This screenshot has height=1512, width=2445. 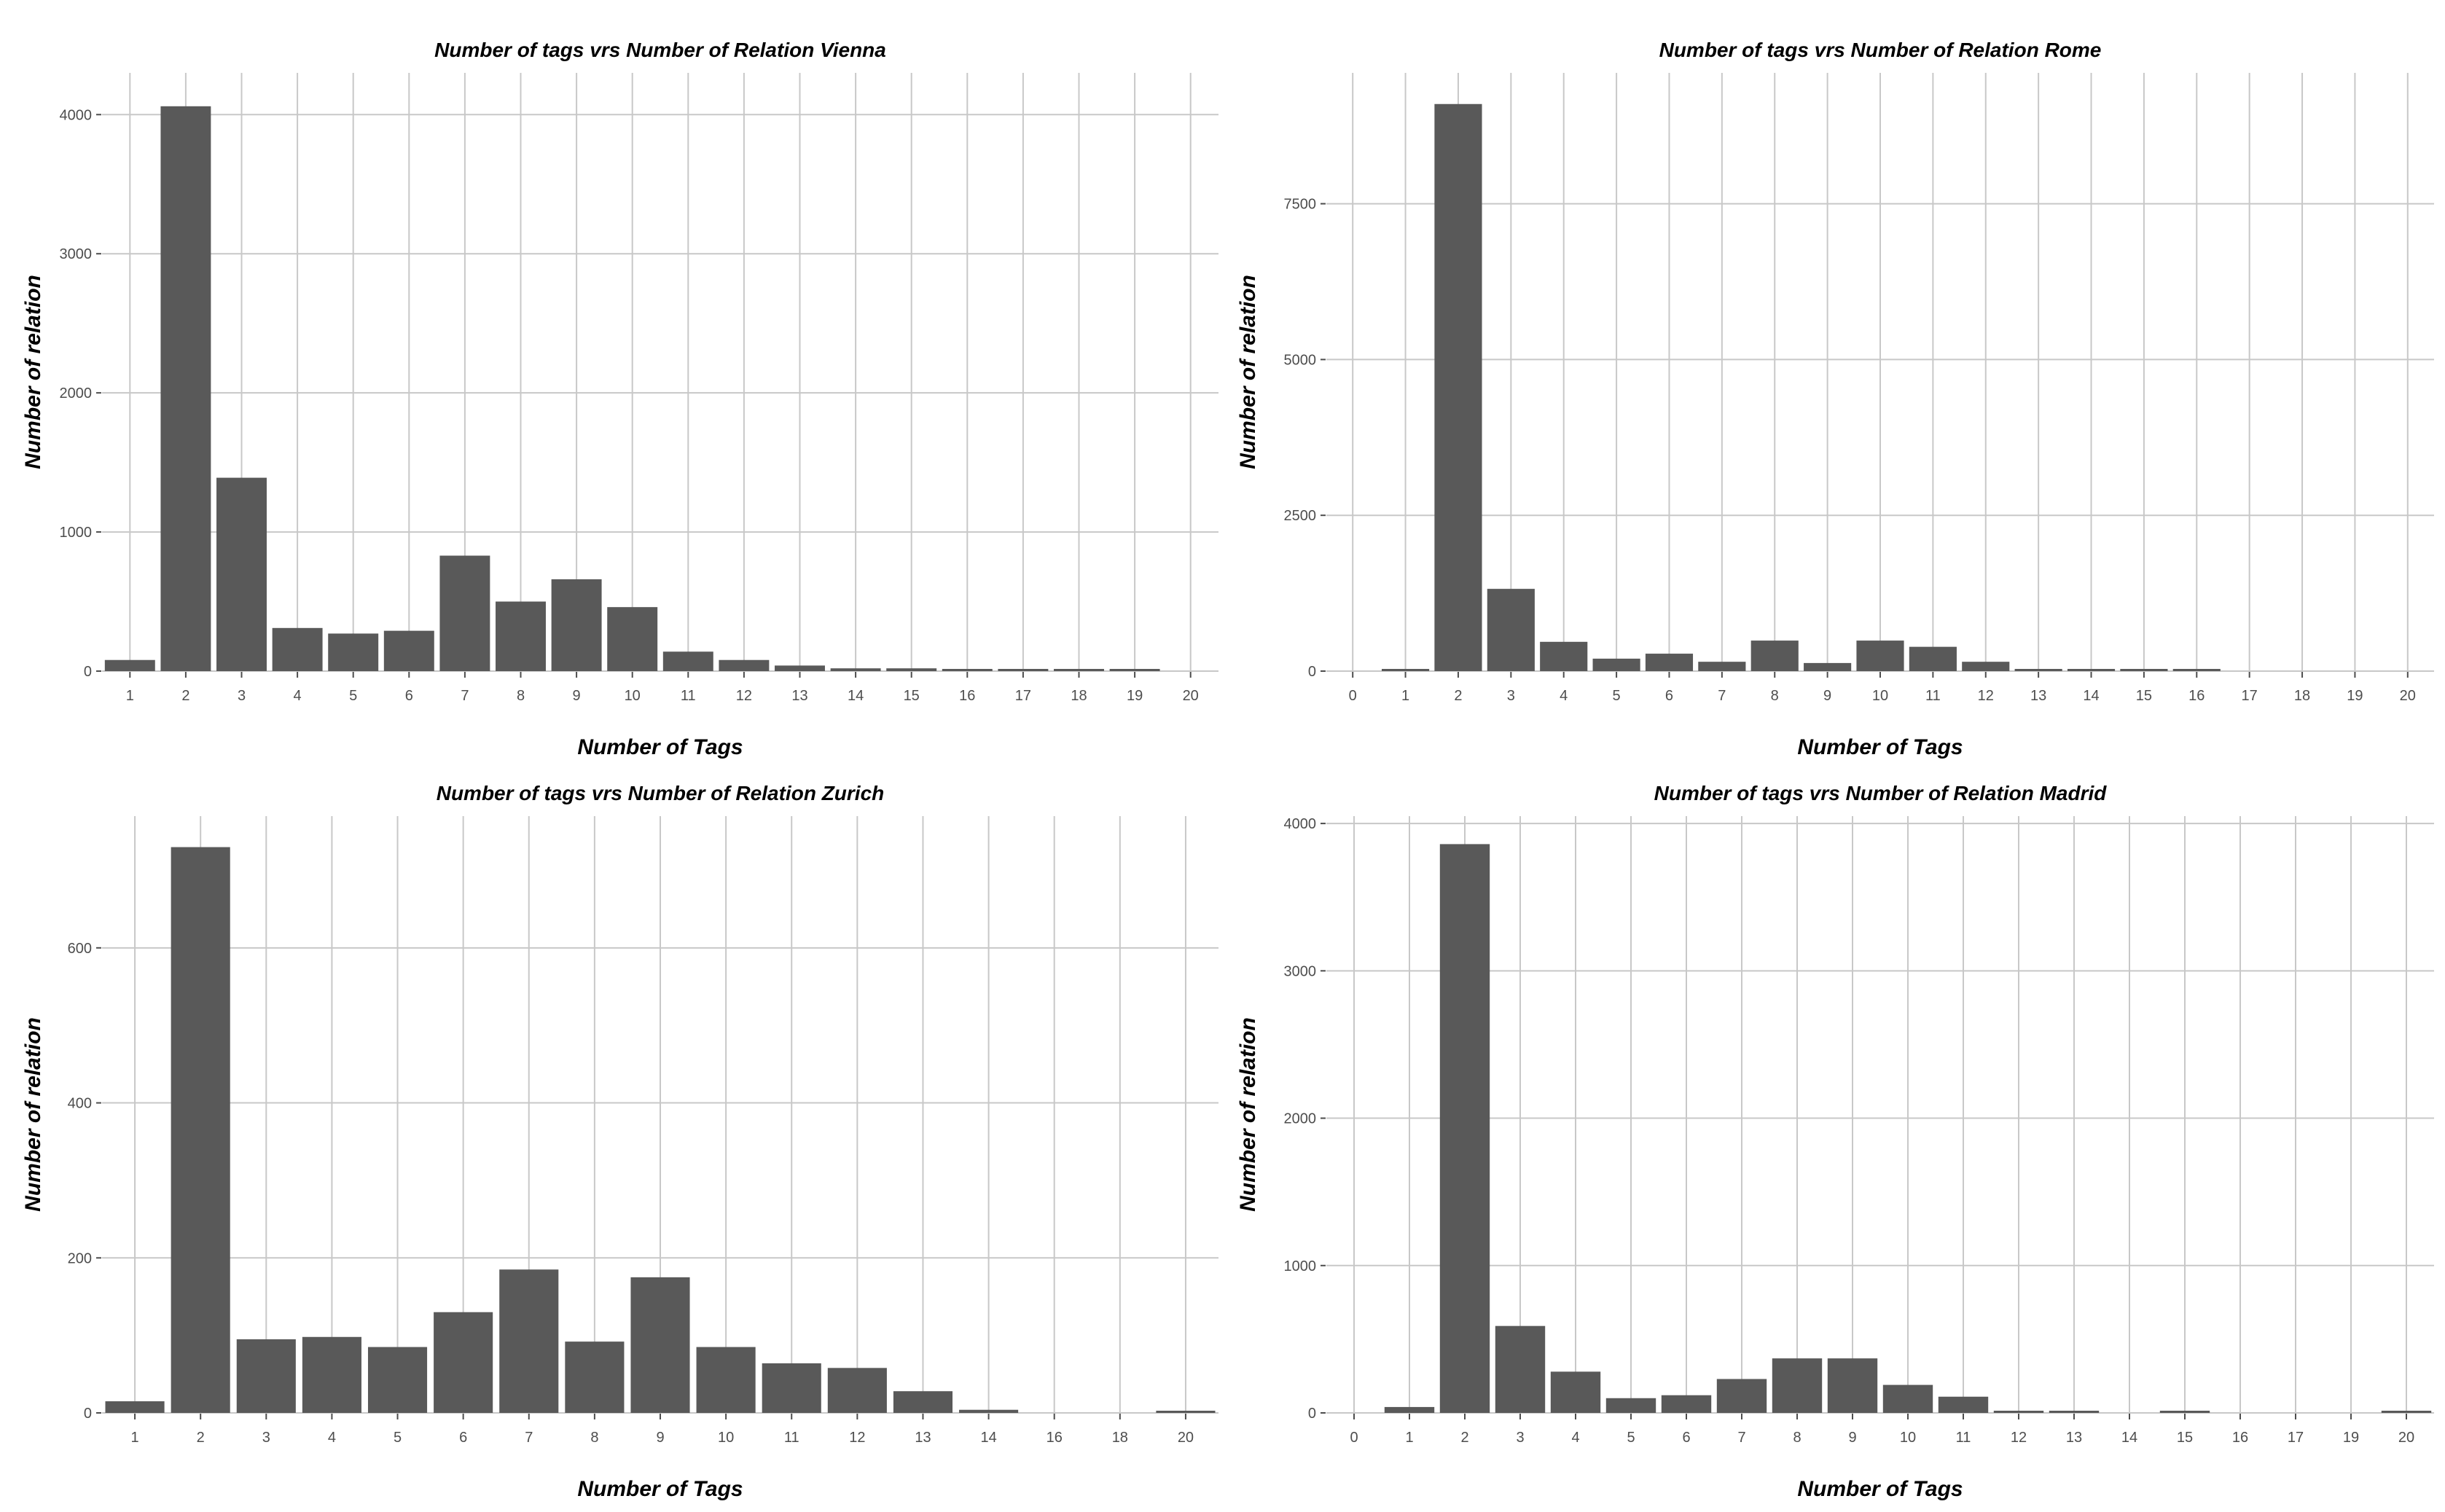 What do you see at coordinates (80, 1258) in the screenshot?
I see `y-tick-label: 200` at bounding box center [80, 1258].